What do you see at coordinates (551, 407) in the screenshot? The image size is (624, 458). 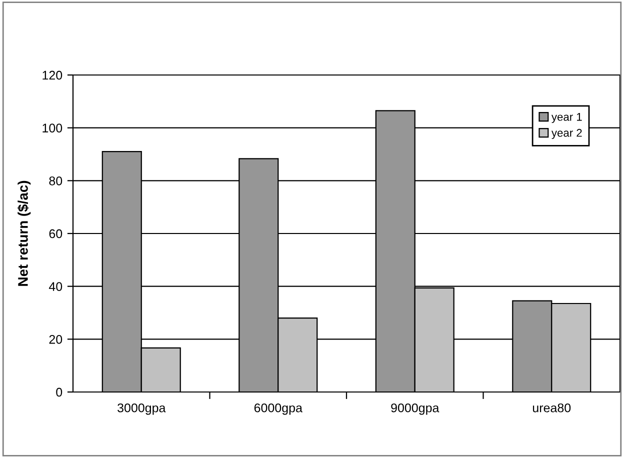 I see `x-tick-label: urea80` at bounding box center [551, 407].